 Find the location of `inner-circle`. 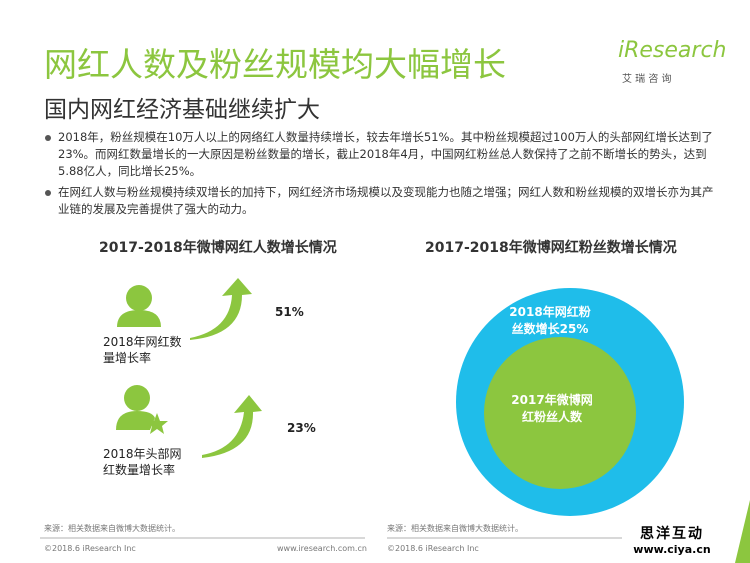

inner-circle is located at coordinates (560, 413).